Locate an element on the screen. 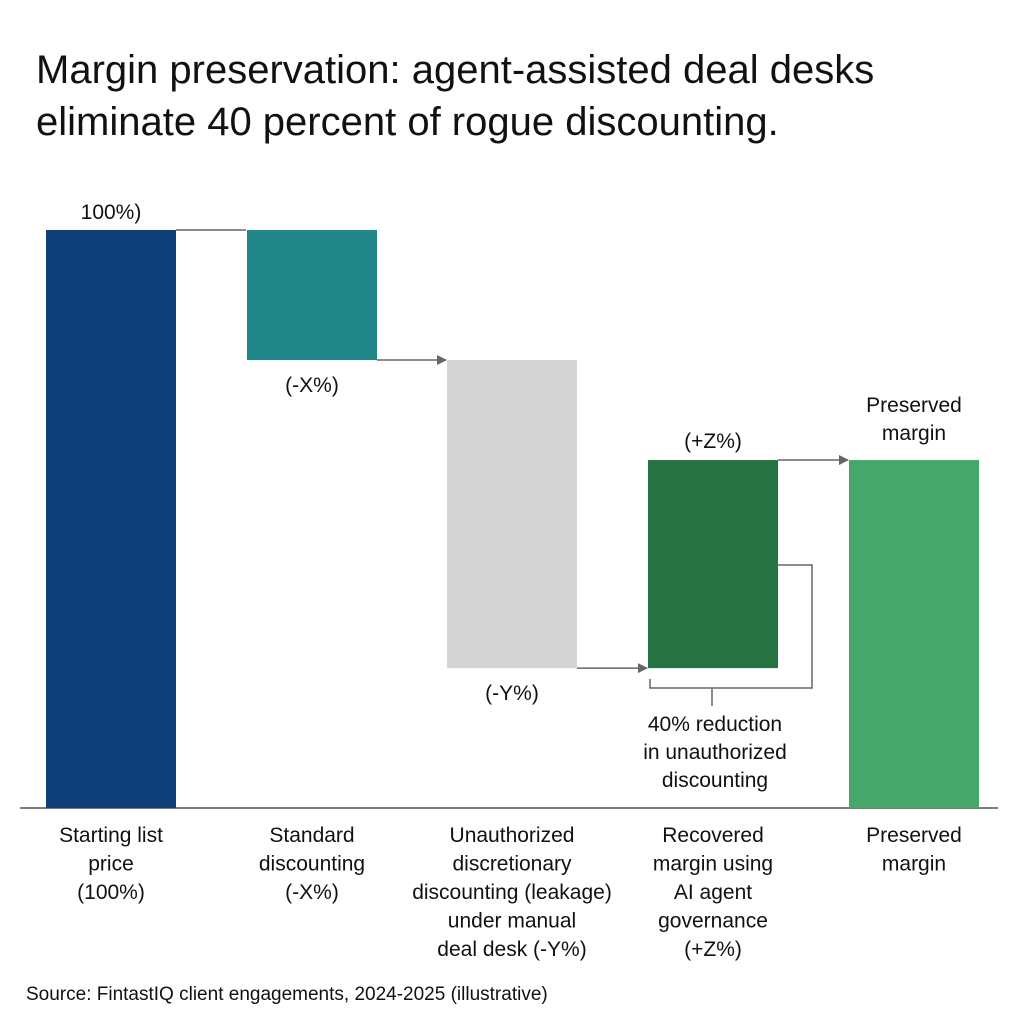  category-label-1: discounting is located at coordinates (312, 864).